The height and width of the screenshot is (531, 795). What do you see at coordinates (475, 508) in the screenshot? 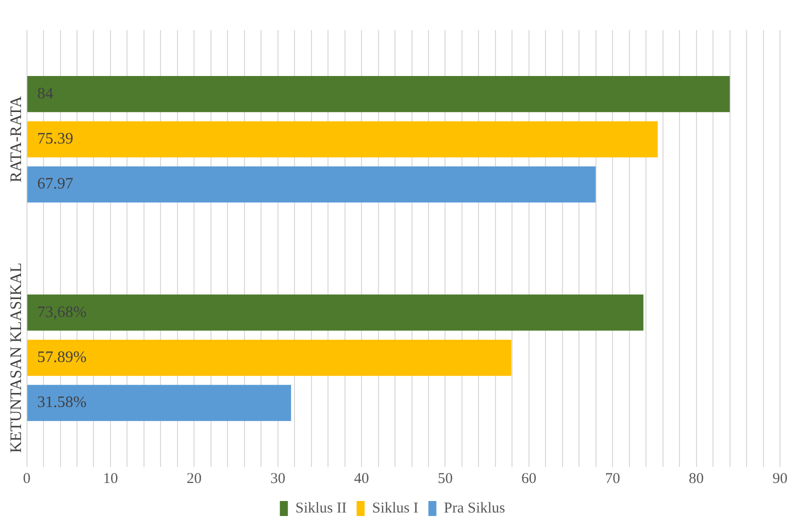
I see `legend-label: Pra Siklus` at bounding box center [475, 508].